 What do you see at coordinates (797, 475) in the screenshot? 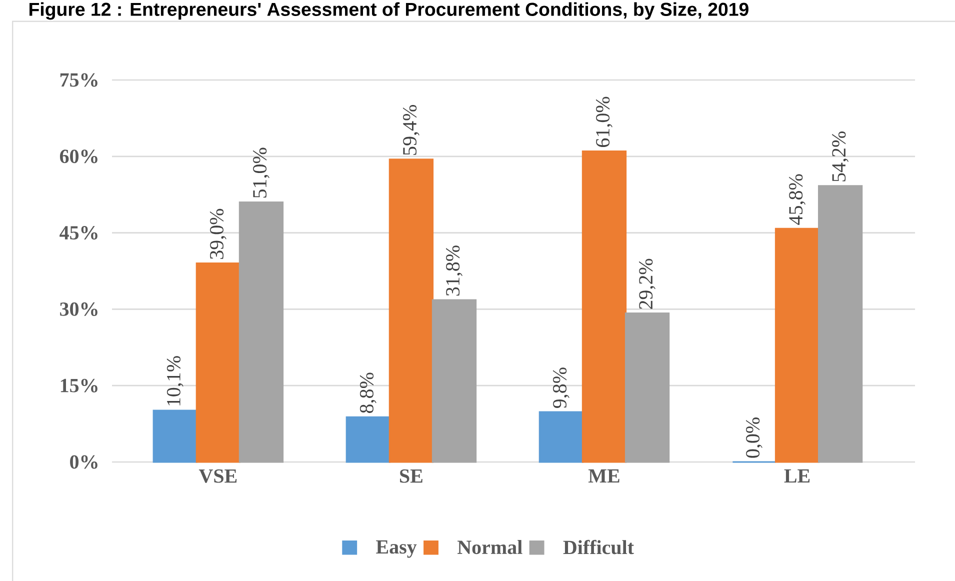
I see `x-tick-label: LE` at bounding box center [797, 475].